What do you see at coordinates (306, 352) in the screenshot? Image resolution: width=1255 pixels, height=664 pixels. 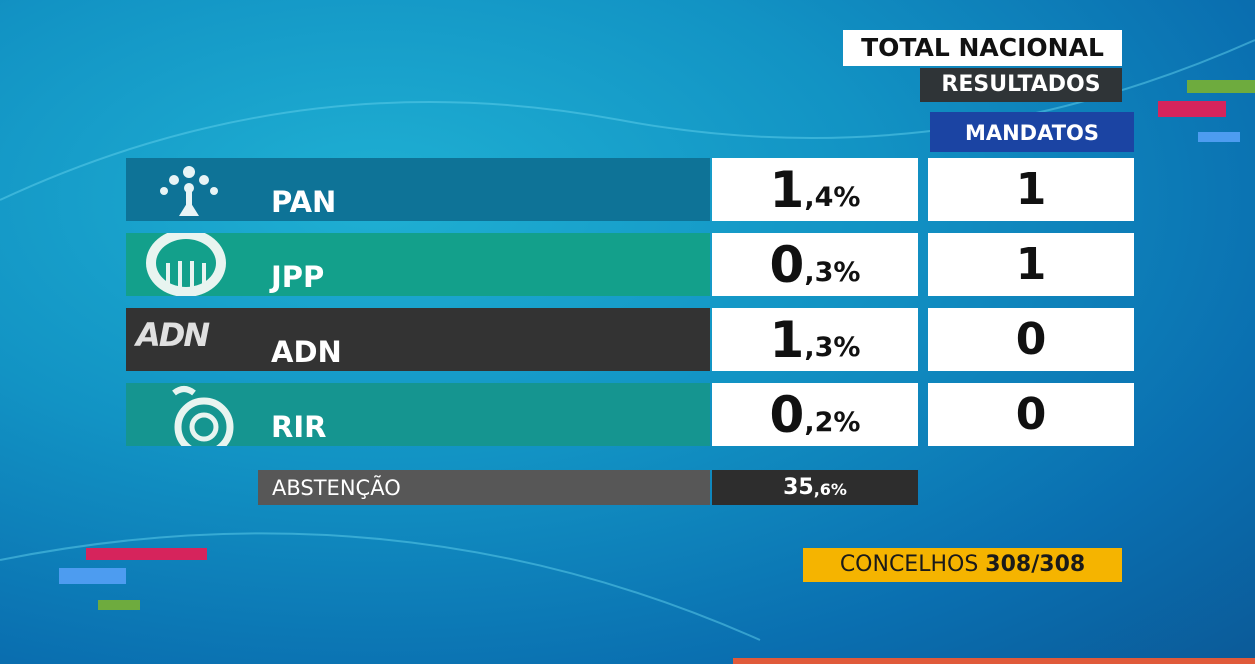 I see `party-name: ADN` at bounding box center [306, 352].